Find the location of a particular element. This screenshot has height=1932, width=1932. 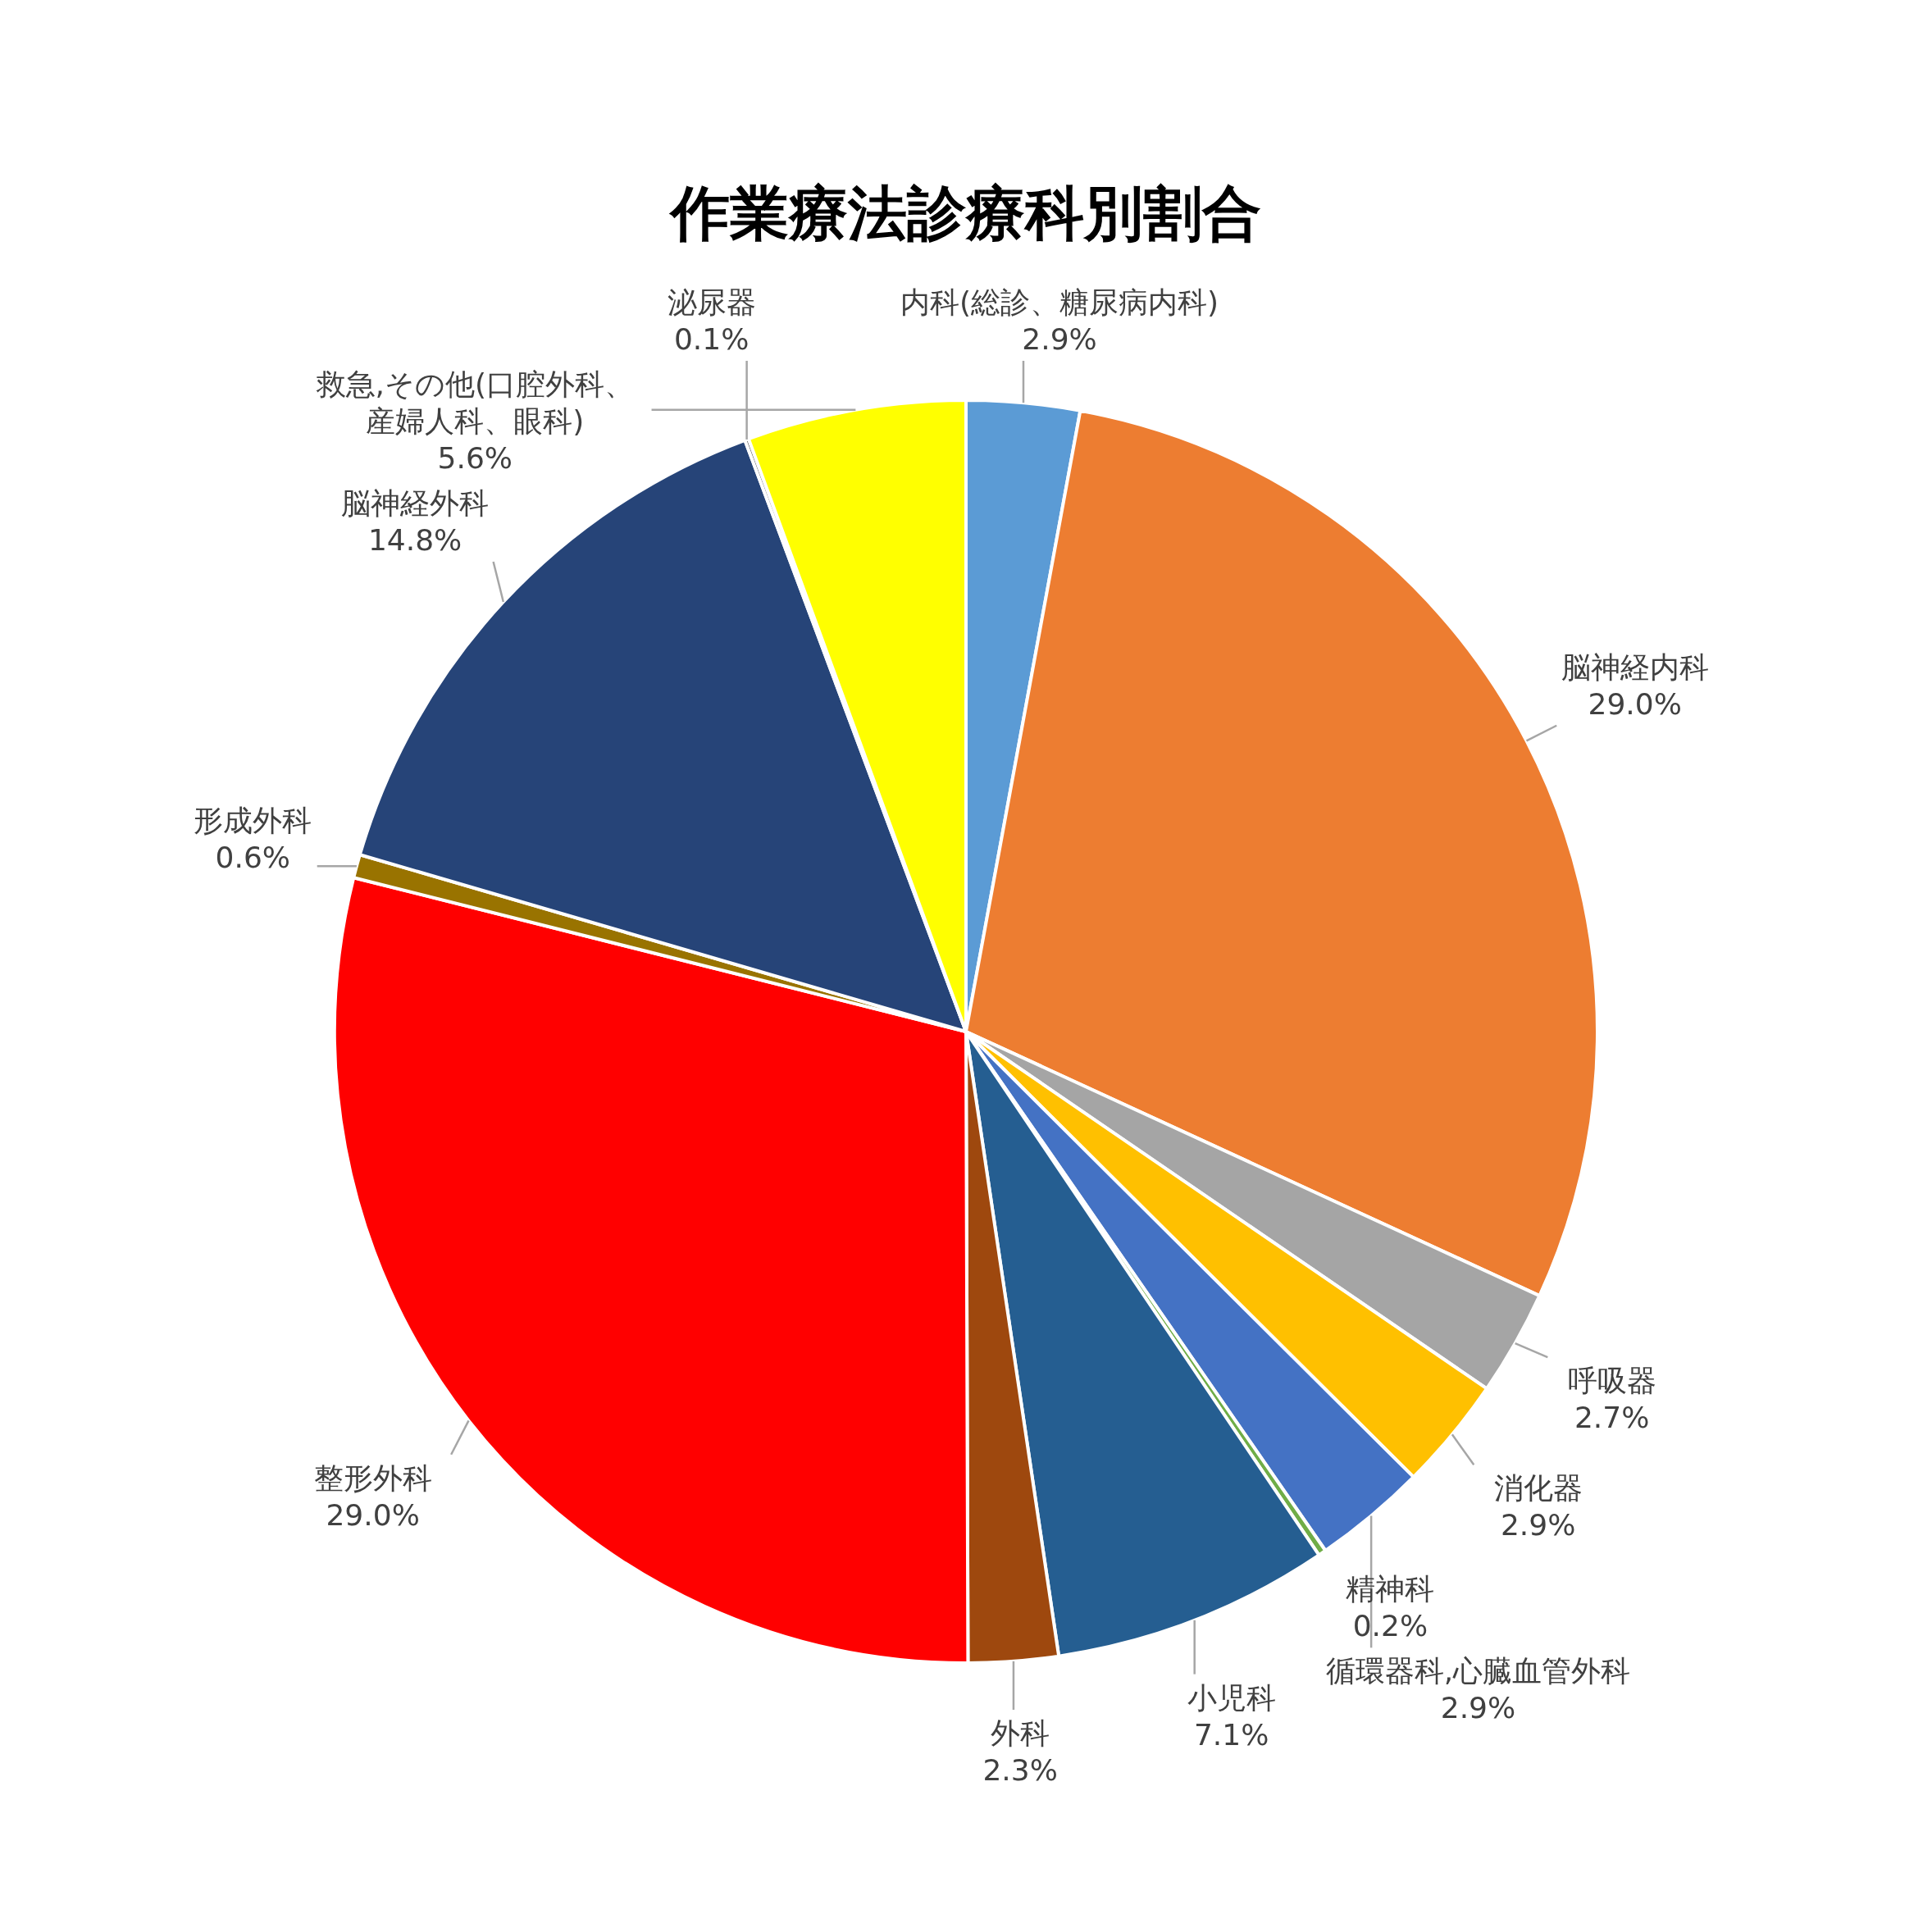

slice-label: 内科(総診、糖尿病内科) is located at coordinates (1059, 302).